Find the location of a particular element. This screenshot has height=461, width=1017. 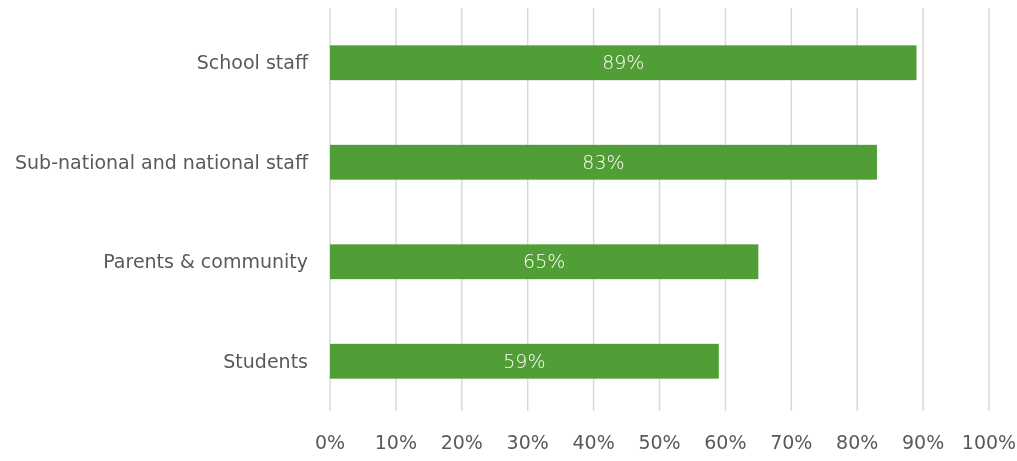

x-tick-label: 10% is located at coordinates (396, 441).